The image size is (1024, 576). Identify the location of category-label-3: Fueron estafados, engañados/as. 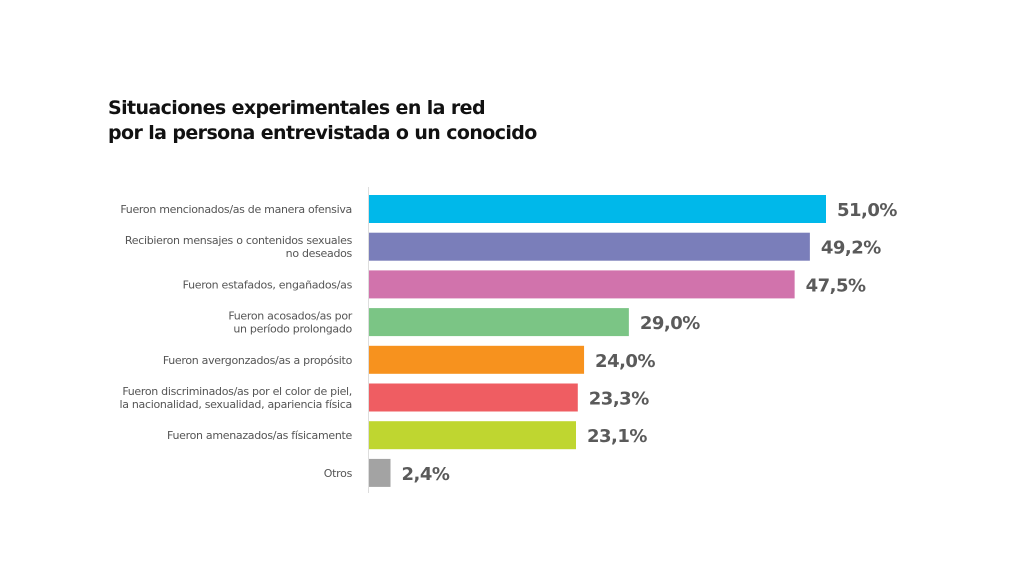
(268, 284).